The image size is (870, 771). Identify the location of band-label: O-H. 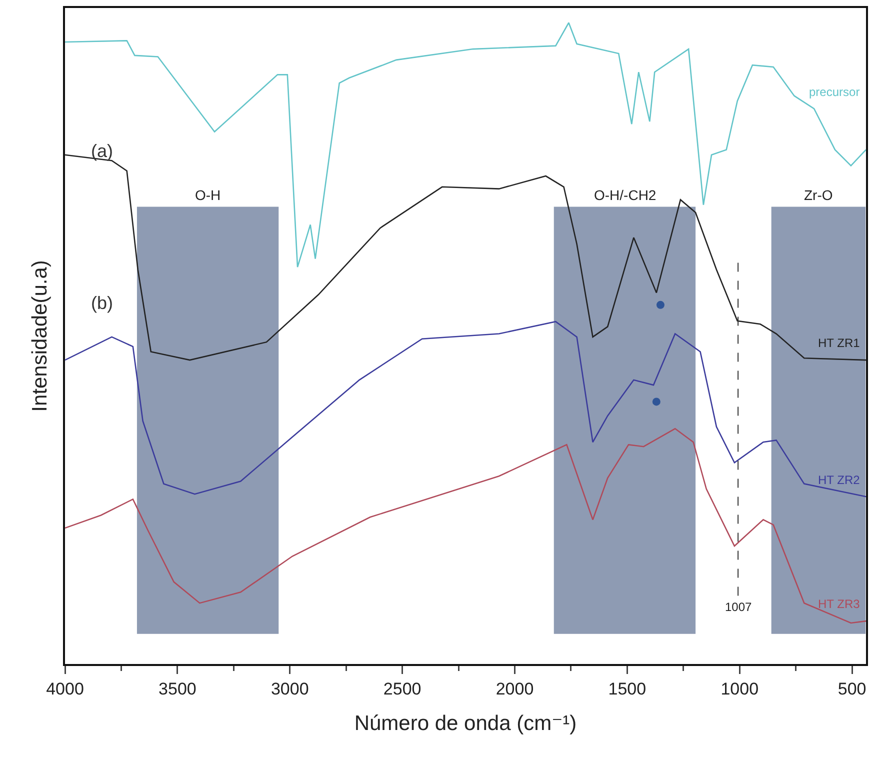
(208, 195).